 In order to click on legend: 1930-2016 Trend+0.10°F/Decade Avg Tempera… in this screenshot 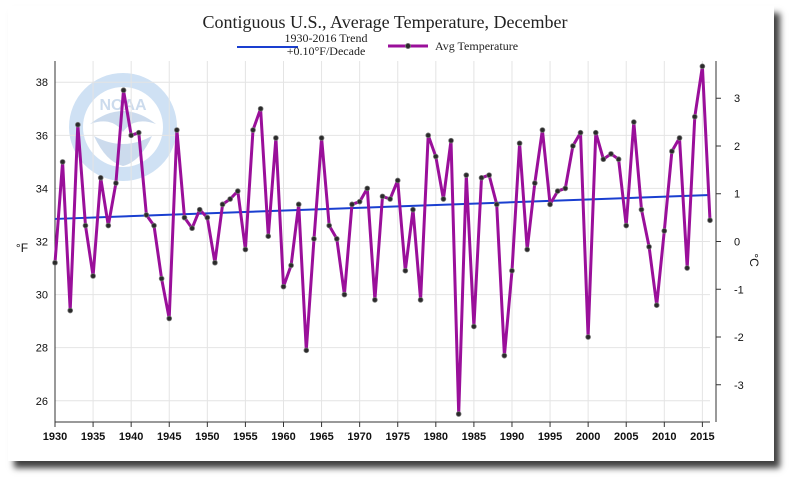, I will do `click(377, 44)`.